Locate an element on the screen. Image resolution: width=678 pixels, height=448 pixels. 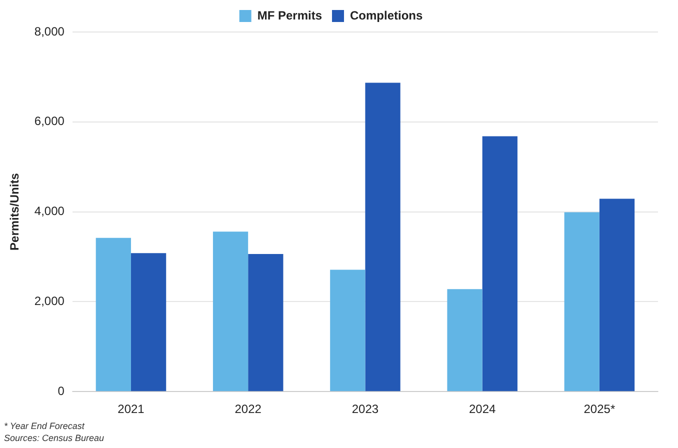
legend-label: MF Permits is located at coordinates (289, 15).